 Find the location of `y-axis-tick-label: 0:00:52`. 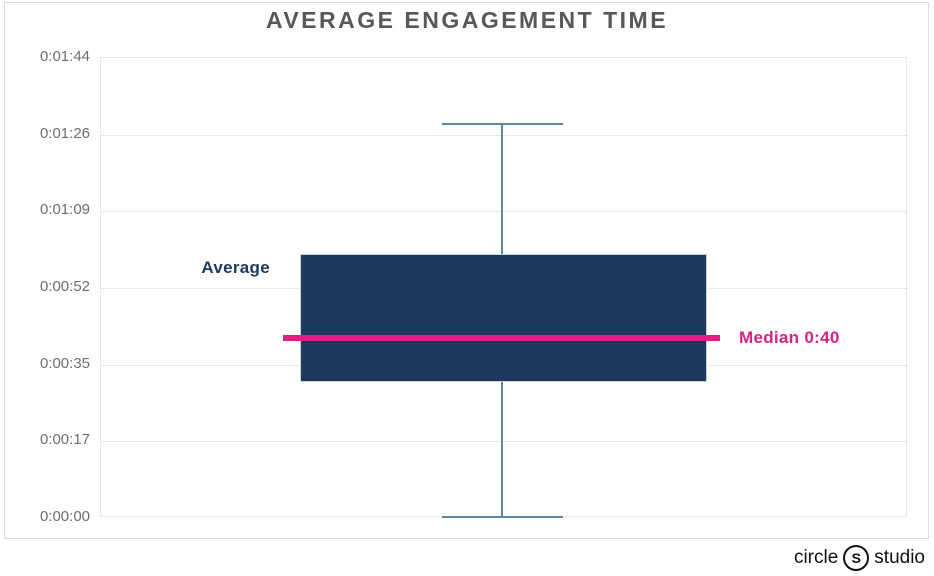

y-axis-tick-label: 0:00:52 is located at coordinates (64, 286).